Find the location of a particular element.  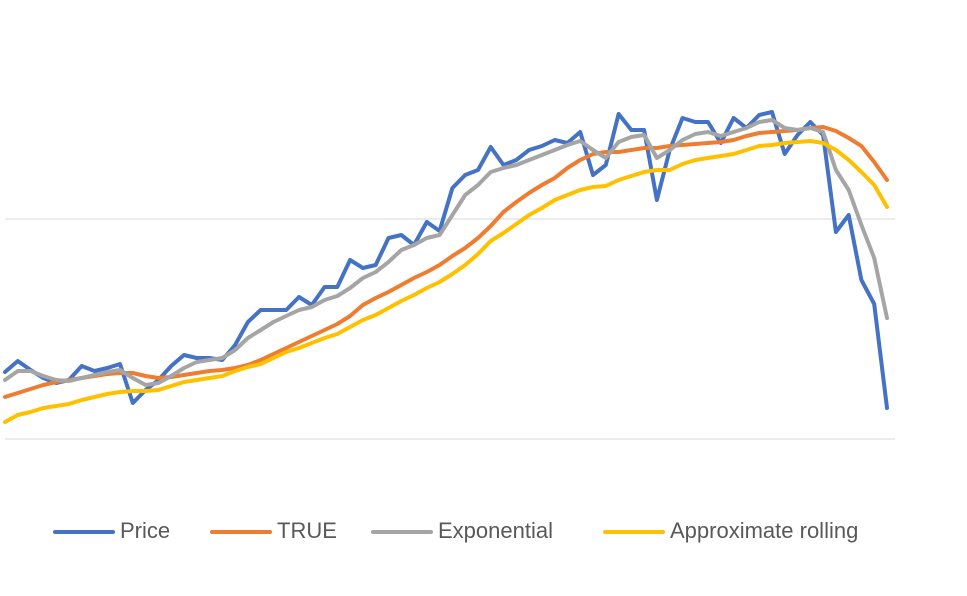

legend-label: Approximate rolling is located at coordinates (764, 530).